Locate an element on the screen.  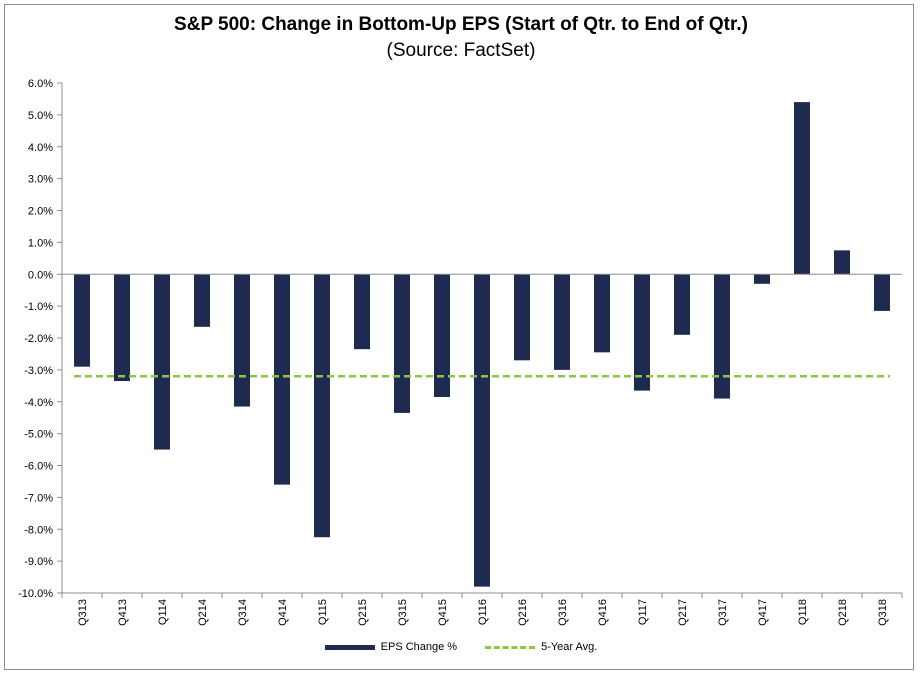
y-tick-label: 0.0% is located at coordinates (40, 275).